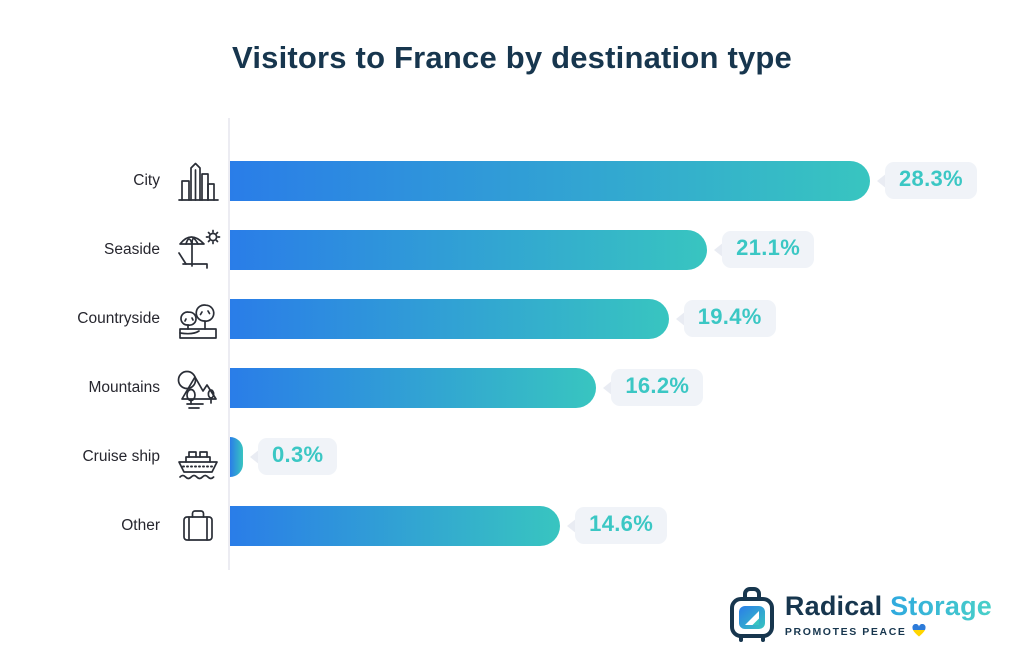 The height and width of the screenshot is (669, 1024). What do you see at coordinates (413, 387) in the screenshot?
I see `bar-mountains` at bounding box center [413, 387].